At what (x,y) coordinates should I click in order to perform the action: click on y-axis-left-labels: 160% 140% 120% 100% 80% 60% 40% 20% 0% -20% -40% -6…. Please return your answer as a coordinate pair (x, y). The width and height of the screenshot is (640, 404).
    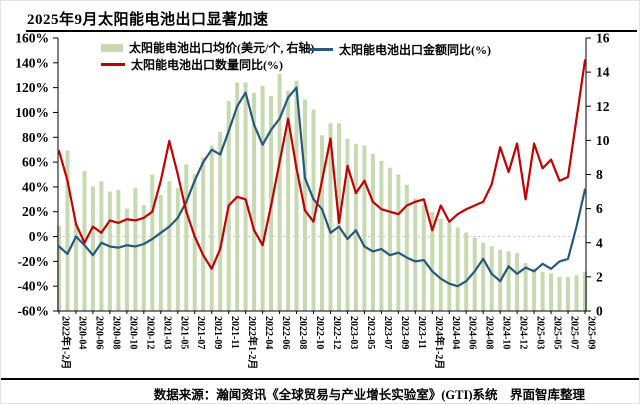
    Looking at the image, I should click on (32, 175).